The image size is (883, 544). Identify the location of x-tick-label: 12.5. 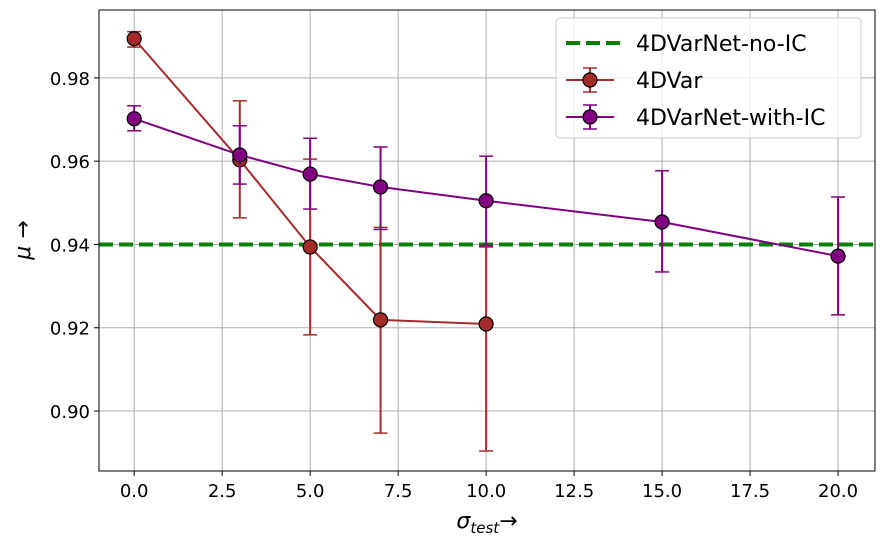
(574, 491).